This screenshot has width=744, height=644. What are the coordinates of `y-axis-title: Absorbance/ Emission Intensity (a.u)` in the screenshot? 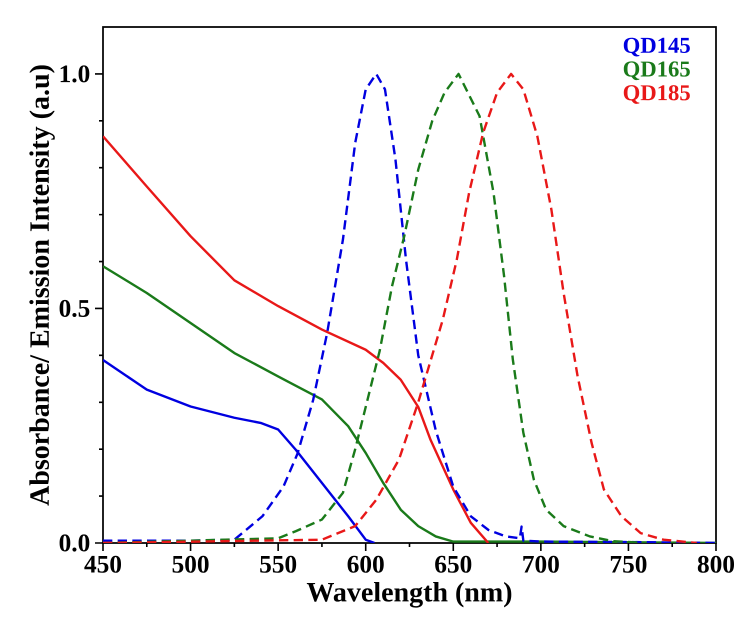 It's located at (42, 285).